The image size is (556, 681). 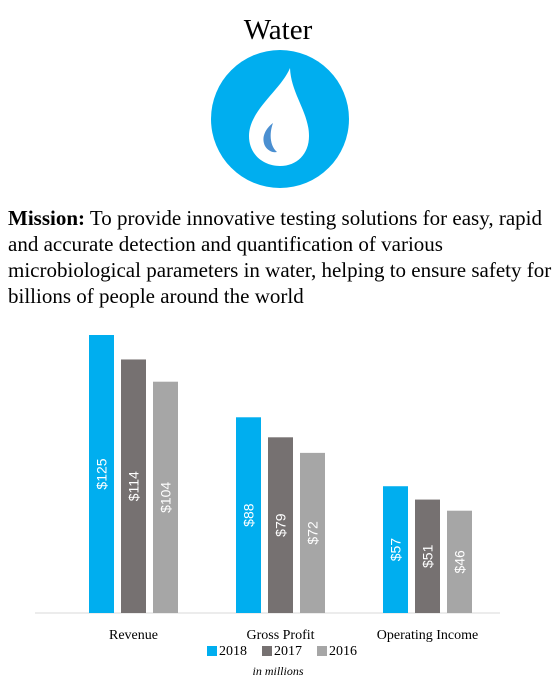 I want to click on drop-highlight, so click(x=270, y=138).